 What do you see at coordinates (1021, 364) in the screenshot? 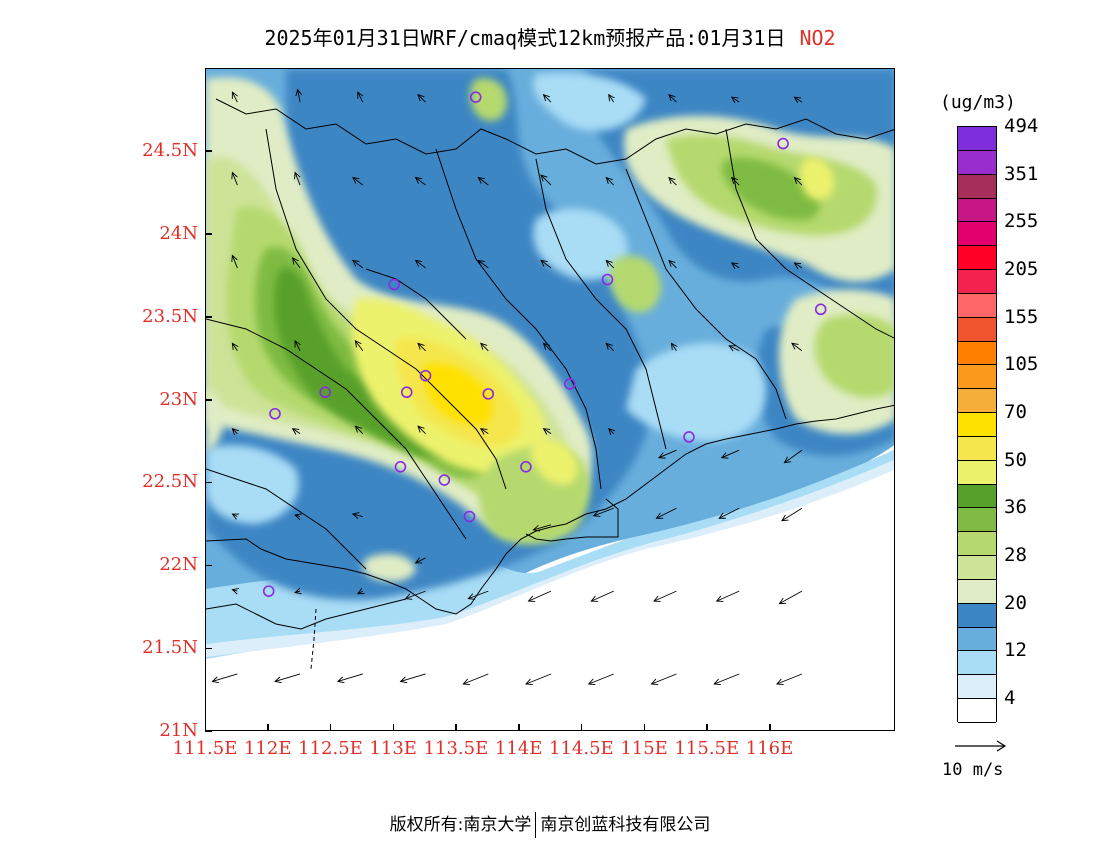
I see `legend-label: 105` at bounding box center [1021, 364].